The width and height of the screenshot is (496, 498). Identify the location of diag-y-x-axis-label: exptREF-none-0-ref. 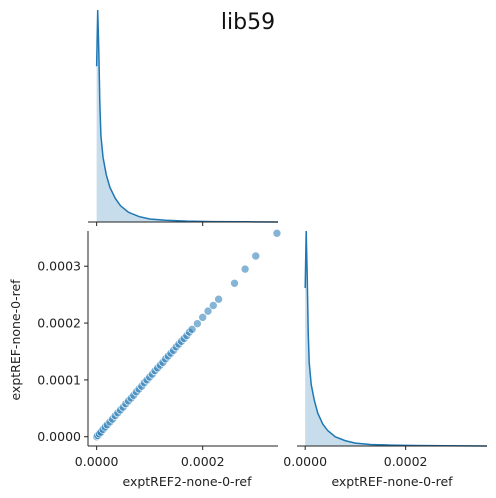
(392, 481).